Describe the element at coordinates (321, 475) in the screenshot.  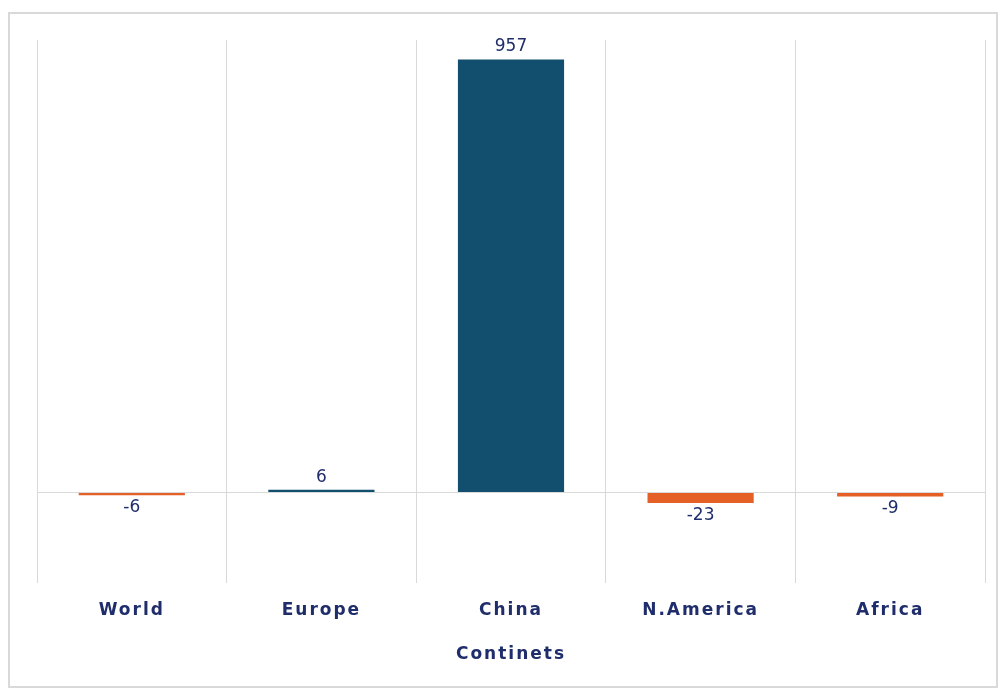
I see `data-label: 6` at that location.